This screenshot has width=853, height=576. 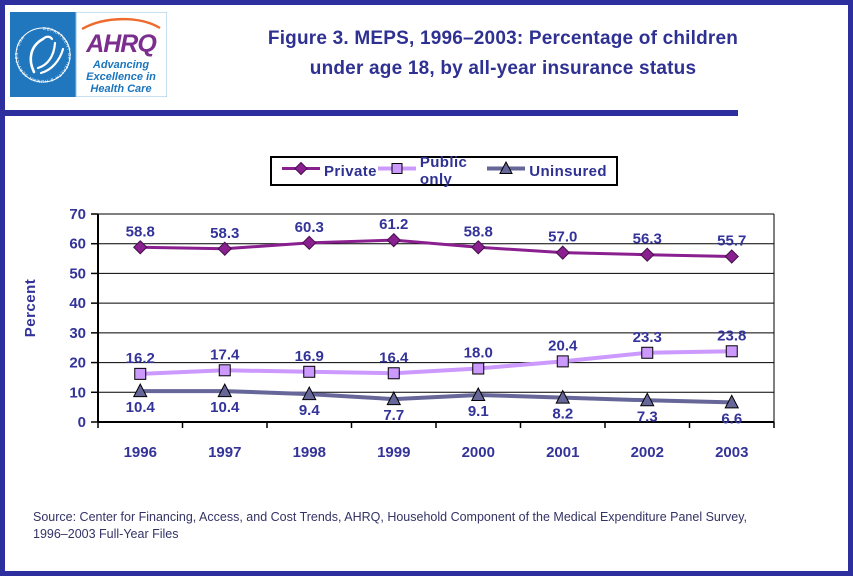 I want to click on header-rule, so click(x=371, y=113).